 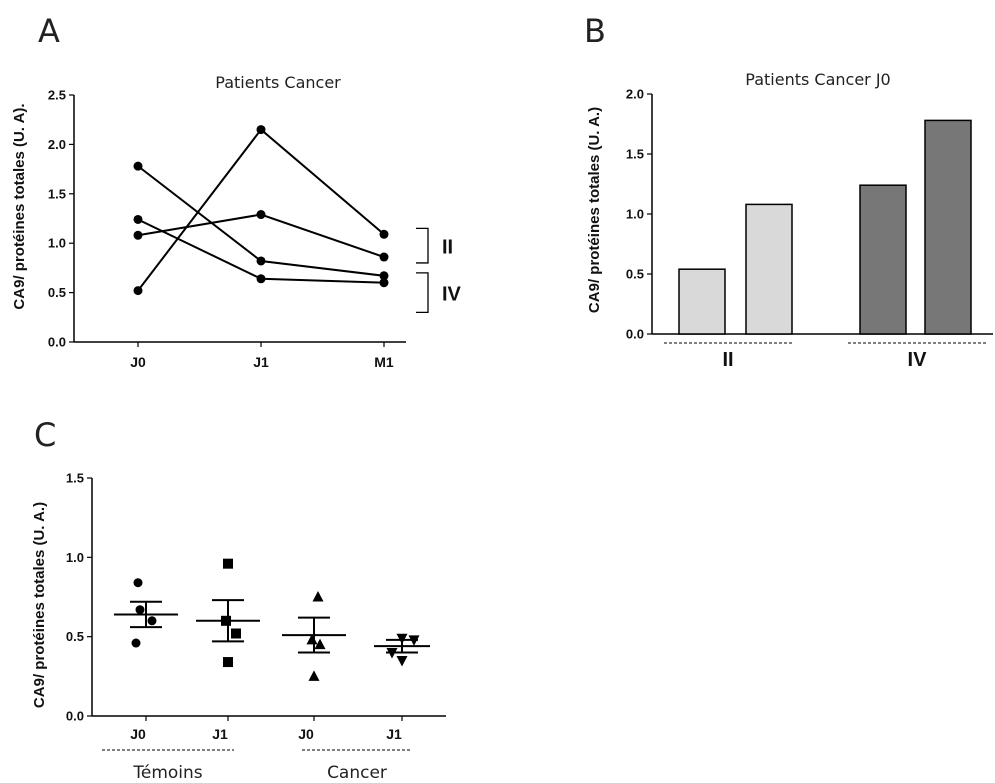 I want to click on a-x-tick-label: M1, so click(x=384, y=362).